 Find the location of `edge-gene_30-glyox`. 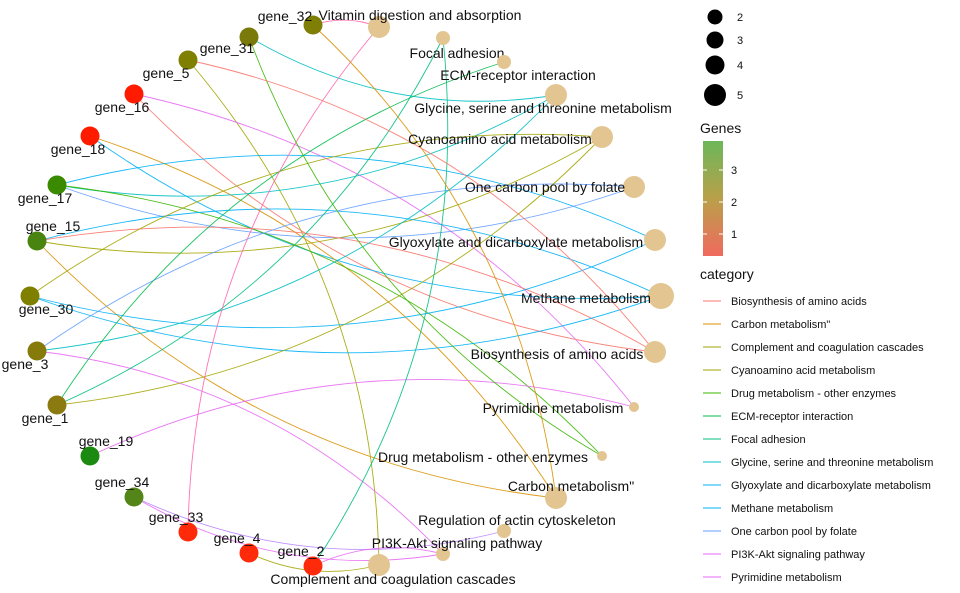

edge-gene_30-glyox is located at coordinates (342, 284).